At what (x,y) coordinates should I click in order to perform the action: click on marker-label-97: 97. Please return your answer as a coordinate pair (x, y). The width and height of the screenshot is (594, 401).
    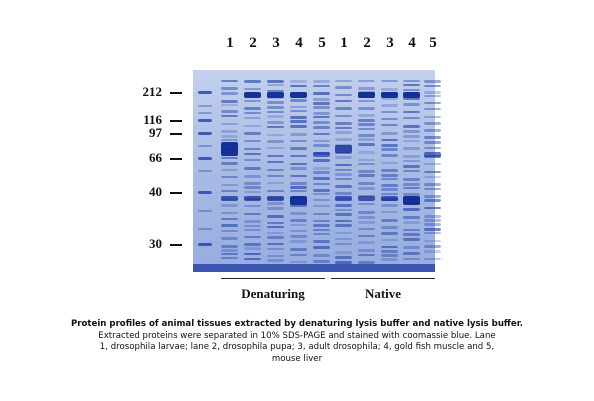
    Looking at the image, I should click on (155, 132).